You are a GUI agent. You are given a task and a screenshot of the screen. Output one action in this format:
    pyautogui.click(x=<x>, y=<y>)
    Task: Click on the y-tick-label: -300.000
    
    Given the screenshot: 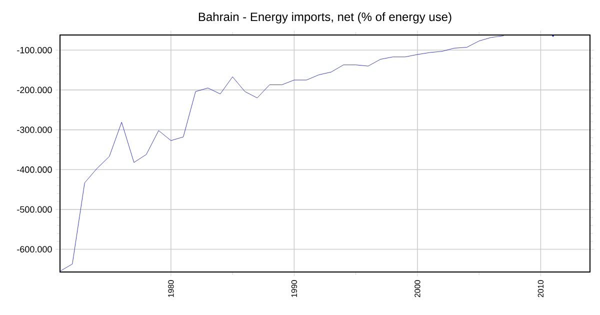 What is the action you would take?
    pyautogui.click(x=34, y=129)
    